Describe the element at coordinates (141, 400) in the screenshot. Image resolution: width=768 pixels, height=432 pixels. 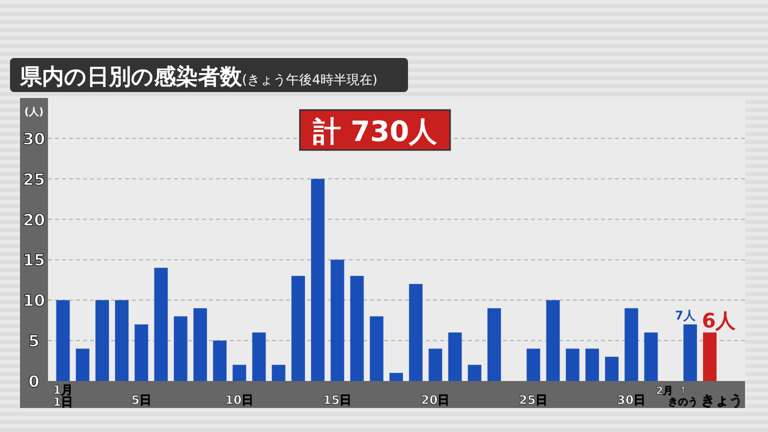
I see `x-tick-label: 5日` at that location.